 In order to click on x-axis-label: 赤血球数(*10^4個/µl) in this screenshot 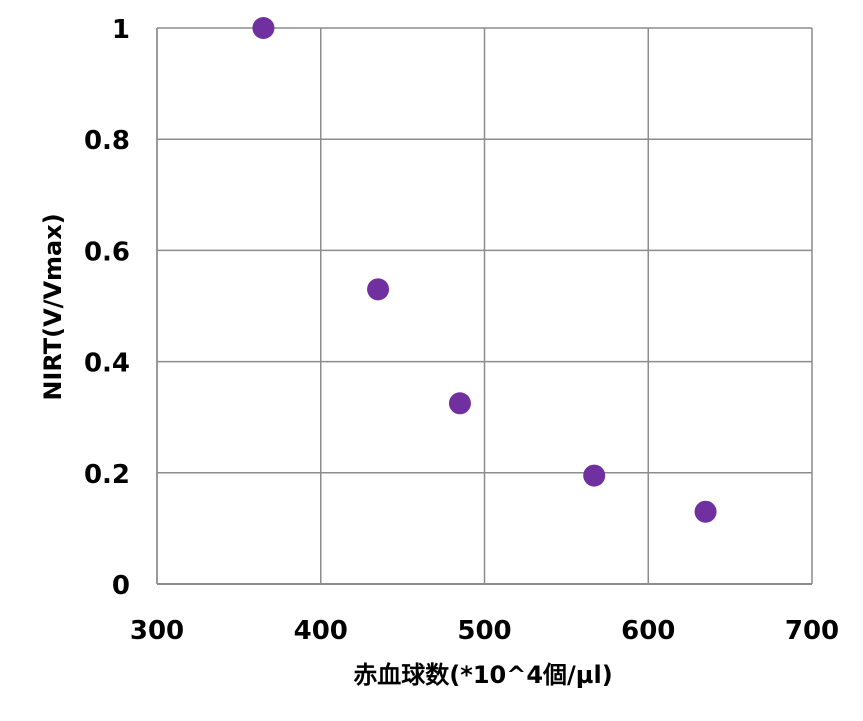, I will do `click(482, 675)`.